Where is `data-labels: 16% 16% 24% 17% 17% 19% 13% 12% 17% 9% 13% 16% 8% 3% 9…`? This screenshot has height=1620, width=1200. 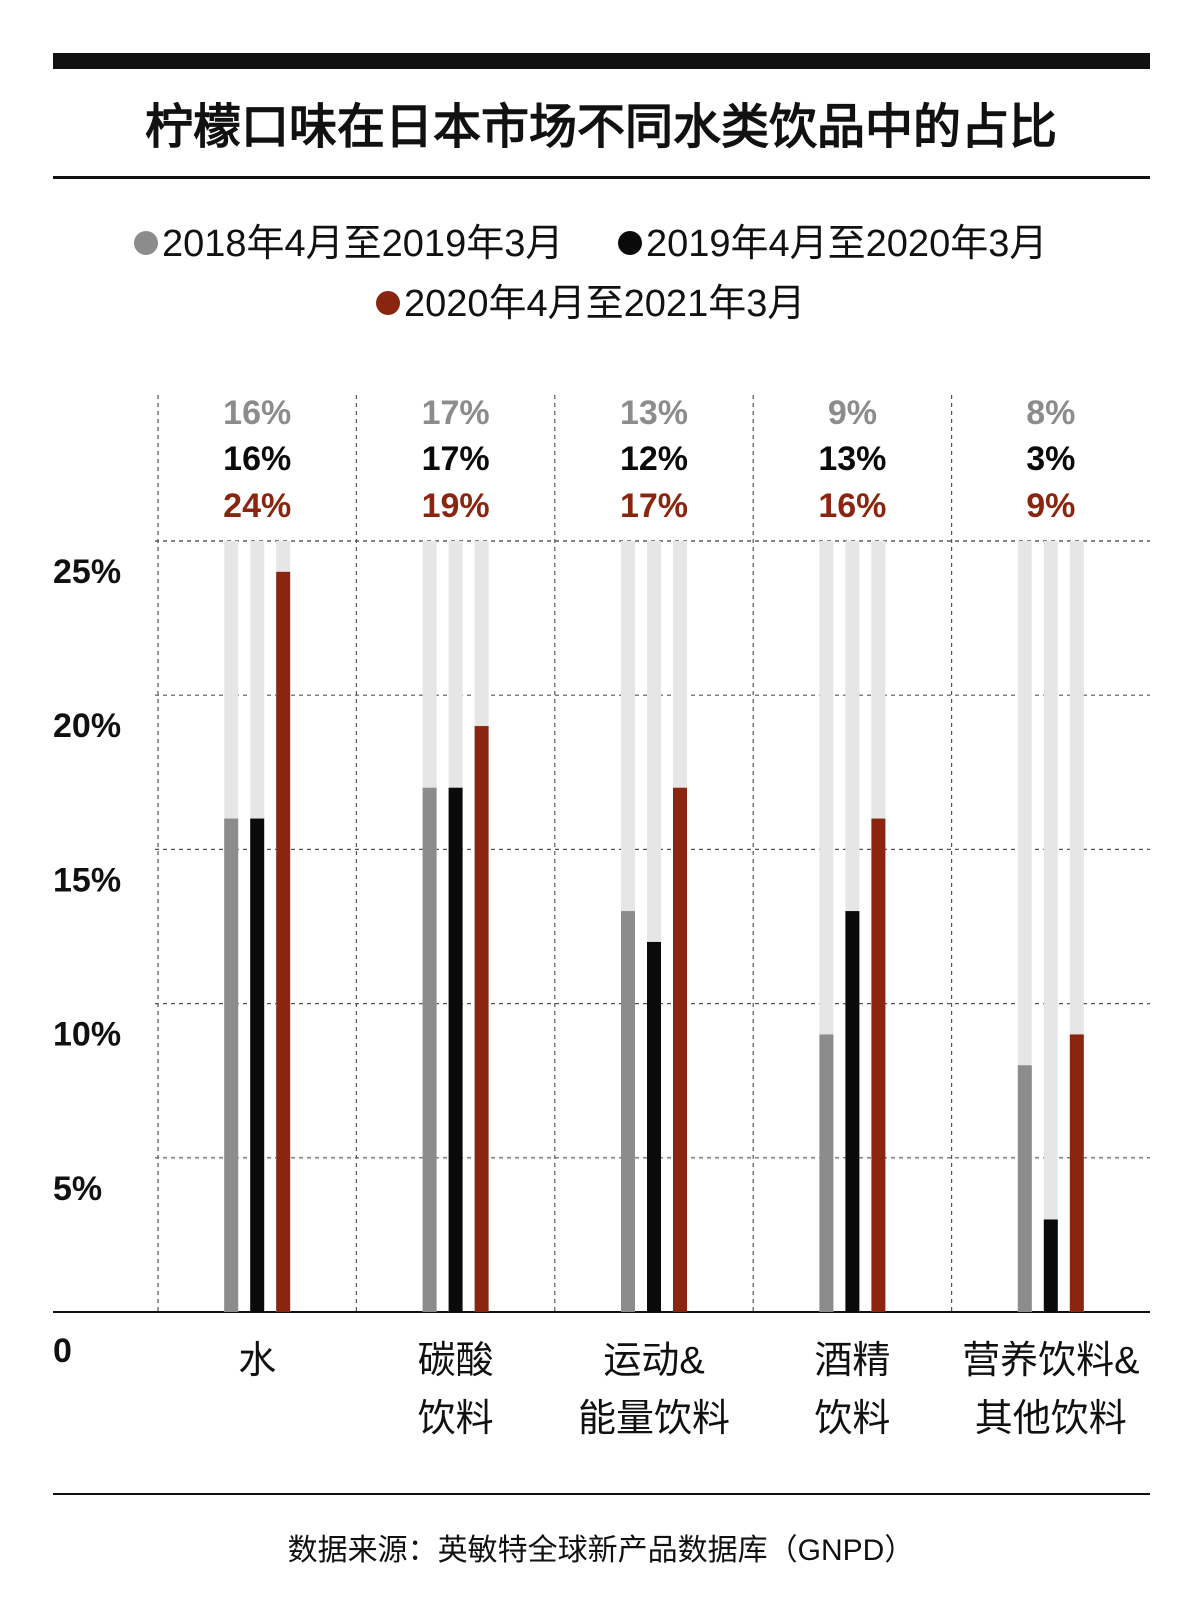 data-labels: 16% 16% 24% 17% 17% 19% 13% 12% 17% 9% 13% 16% 8% 3% 9… is located at coordinates (649, 459).